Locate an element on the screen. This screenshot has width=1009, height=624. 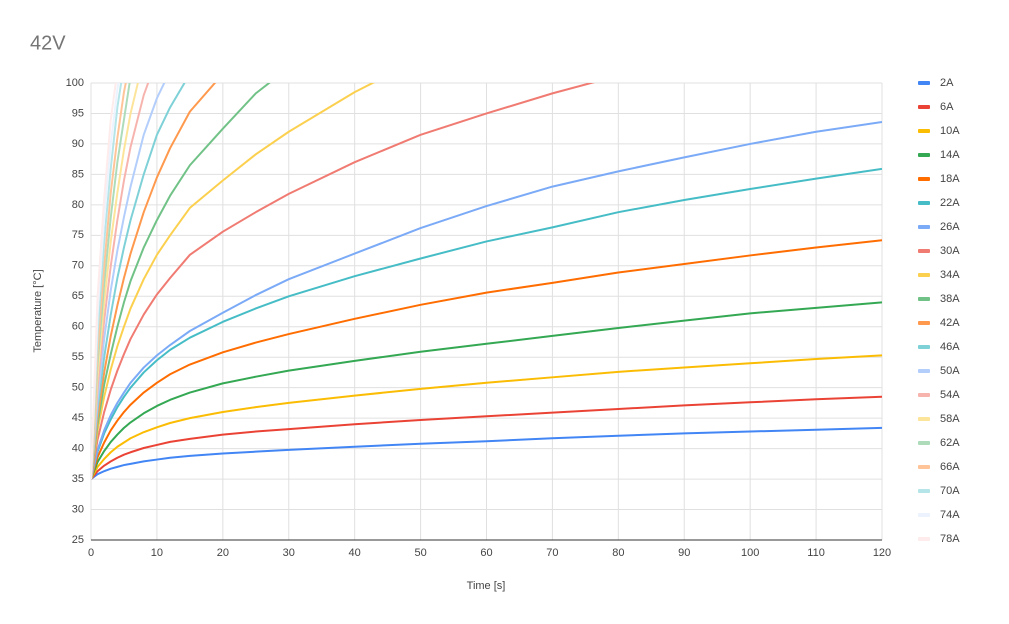
legend-label: 50A is located at coordinates (950, 371).